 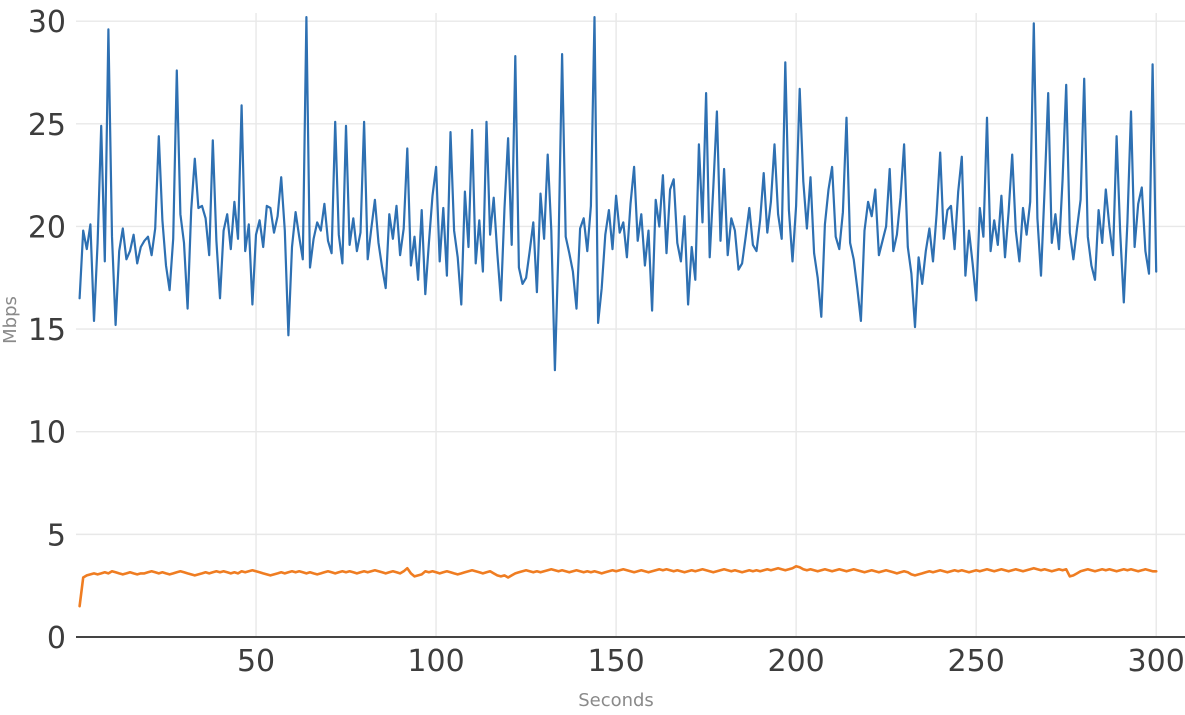 What do you see at coordinates (618, 586) in the screenshot?
I see `orange-series-line` at bounding box center [618, 586].